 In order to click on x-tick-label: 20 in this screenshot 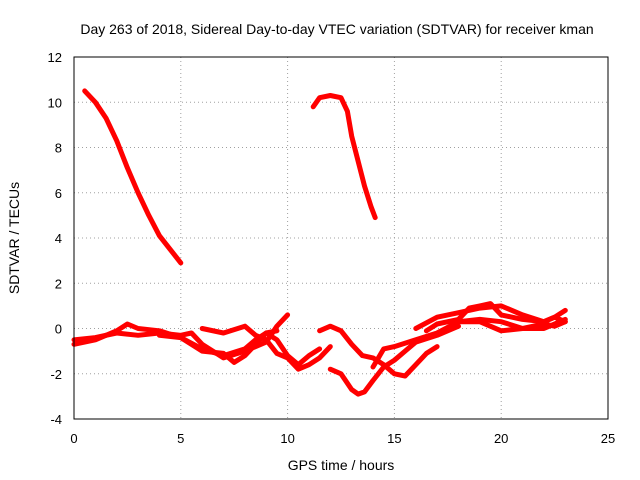, I will do `click(501, 438)`.